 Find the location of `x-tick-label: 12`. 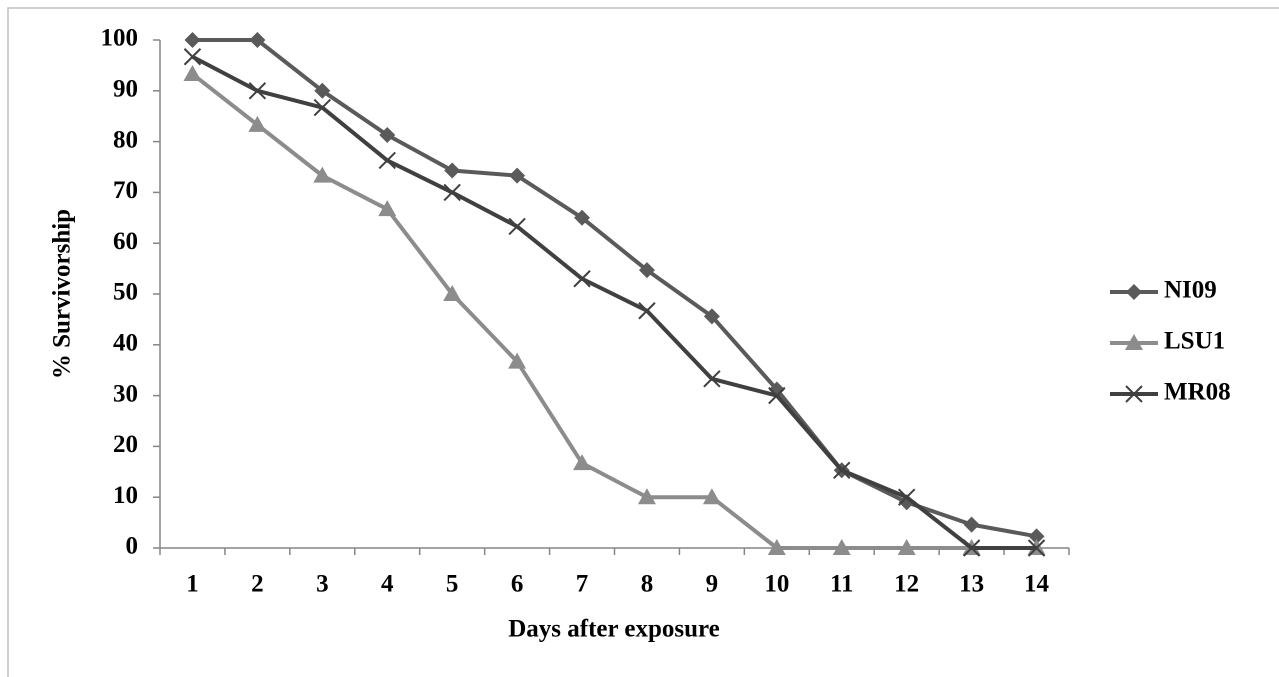

x-tick-label: 12 is located at coordinates (906, 584).